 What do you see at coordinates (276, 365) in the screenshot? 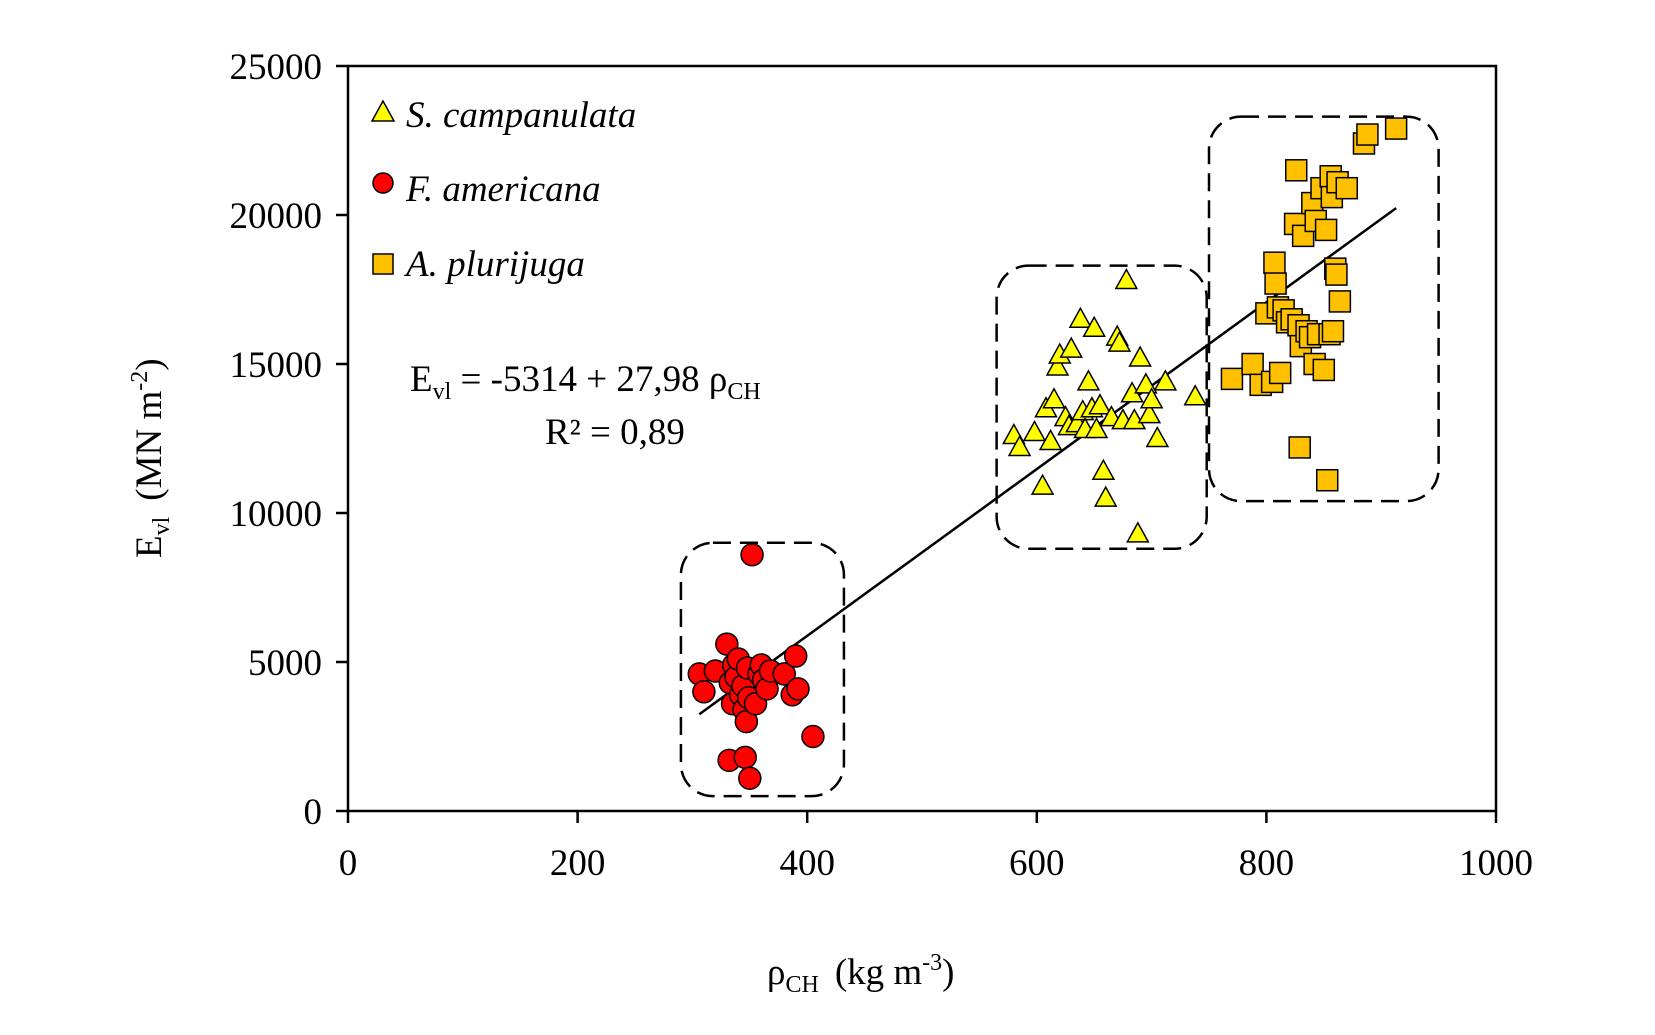
I see `y-tick-label: 15000` at bounding box center [276, 365].